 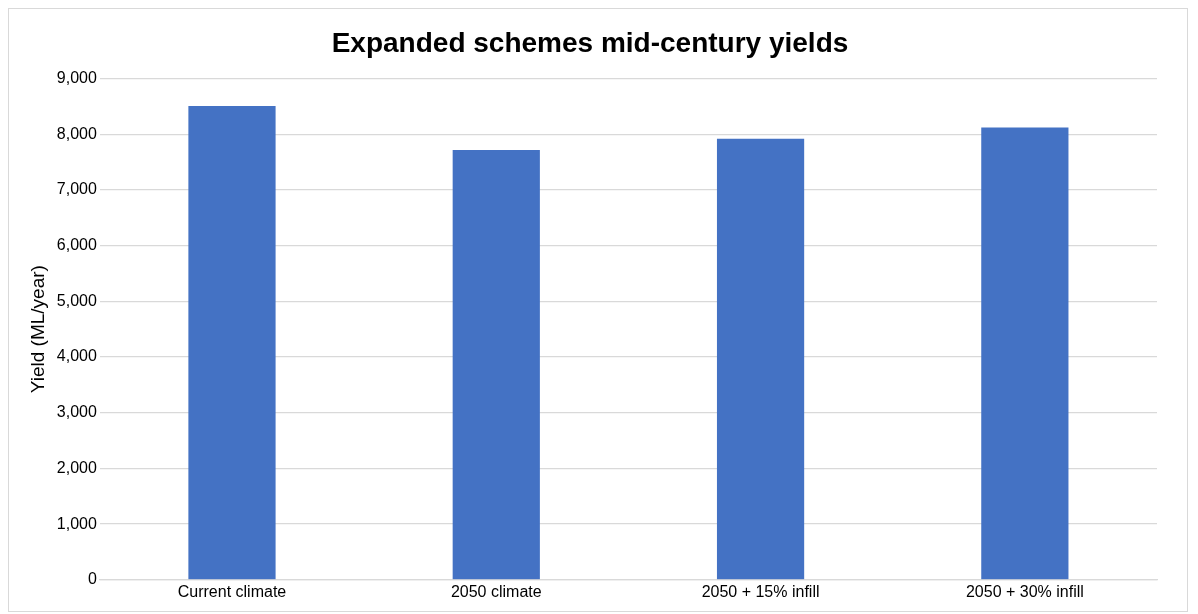 I want to click on y-tick-label: 1,000, so click(x=76, y=523).